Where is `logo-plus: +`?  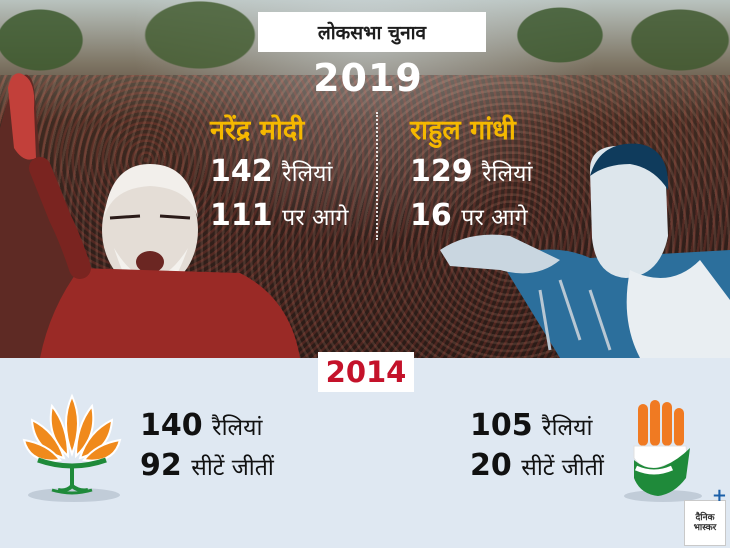
logo-plus: + is located at coordinates (719, 495).